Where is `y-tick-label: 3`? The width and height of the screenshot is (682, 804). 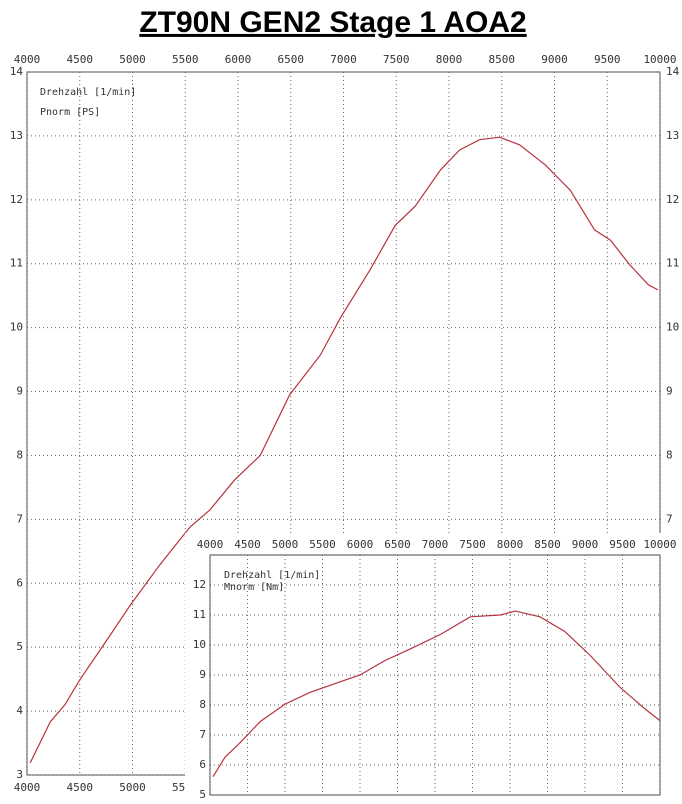 y-tick-label: 3 is located at coordinates (19, 774).